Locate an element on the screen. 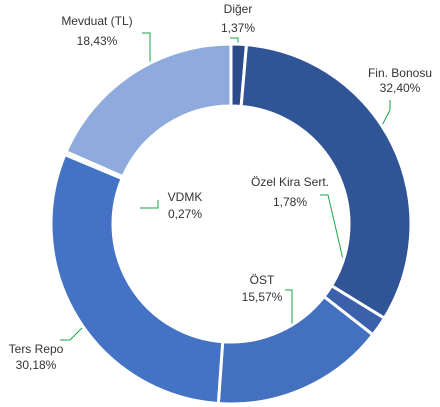 The width and height of the screenshot is (440, 407). category-label: Mevduat (TL) is located at coordinates (96, 21).